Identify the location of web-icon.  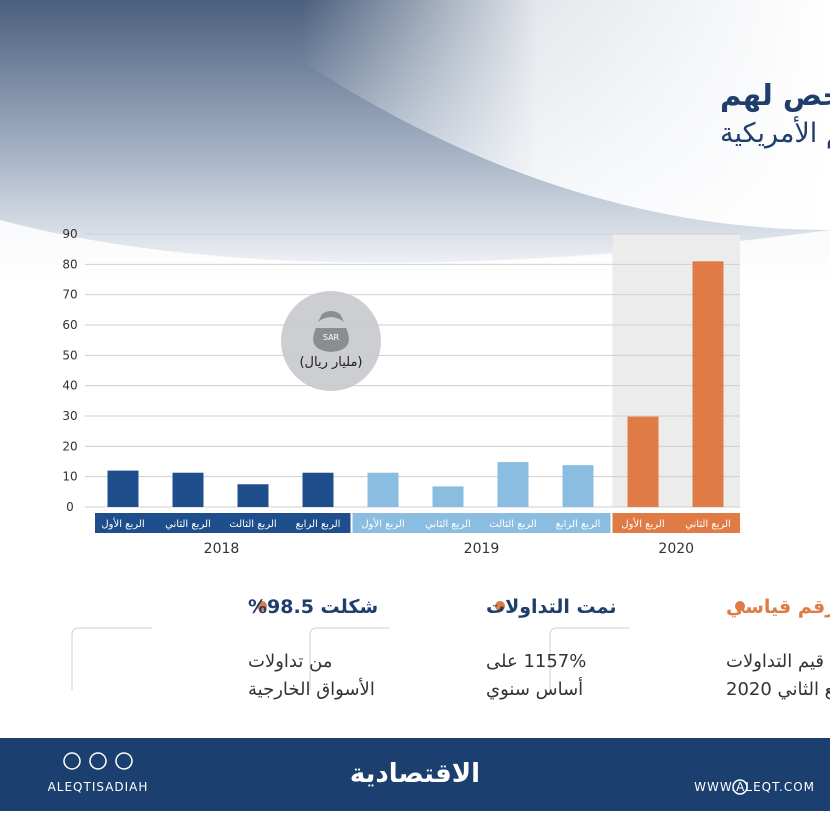
(740, 787).